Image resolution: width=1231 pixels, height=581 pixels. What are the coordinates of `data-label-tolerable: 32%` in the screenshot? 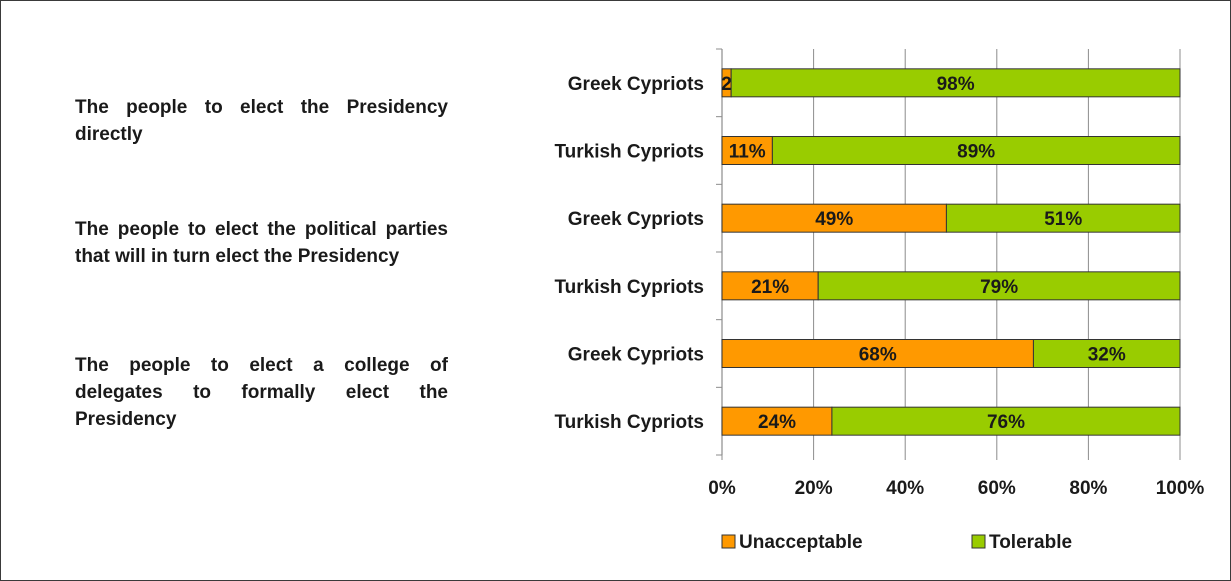 It's located at (1107, 355).